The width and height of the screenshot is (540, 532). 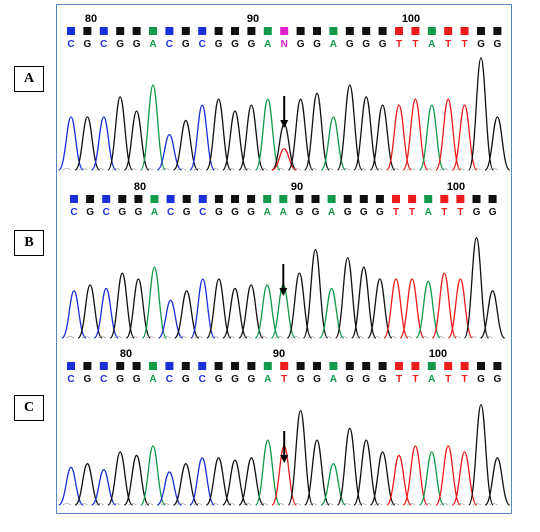 I want to click on position-label: 90, so click(x=253, y=19).